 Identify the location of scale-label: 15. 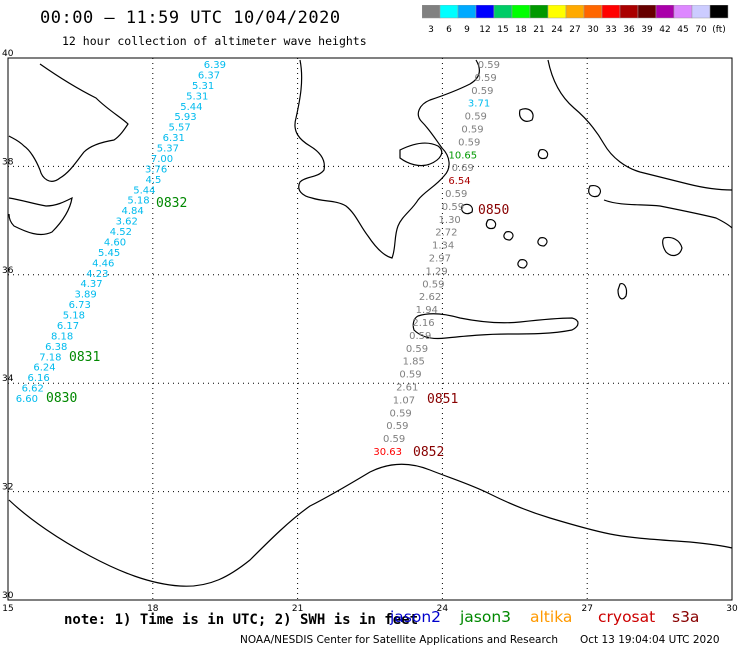
(502, 30).